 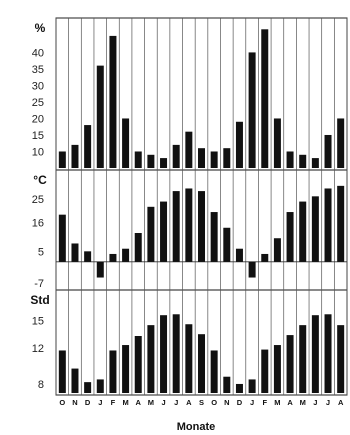 I want to click on temperature-tick-label: 16, so click(x=38, y=224).